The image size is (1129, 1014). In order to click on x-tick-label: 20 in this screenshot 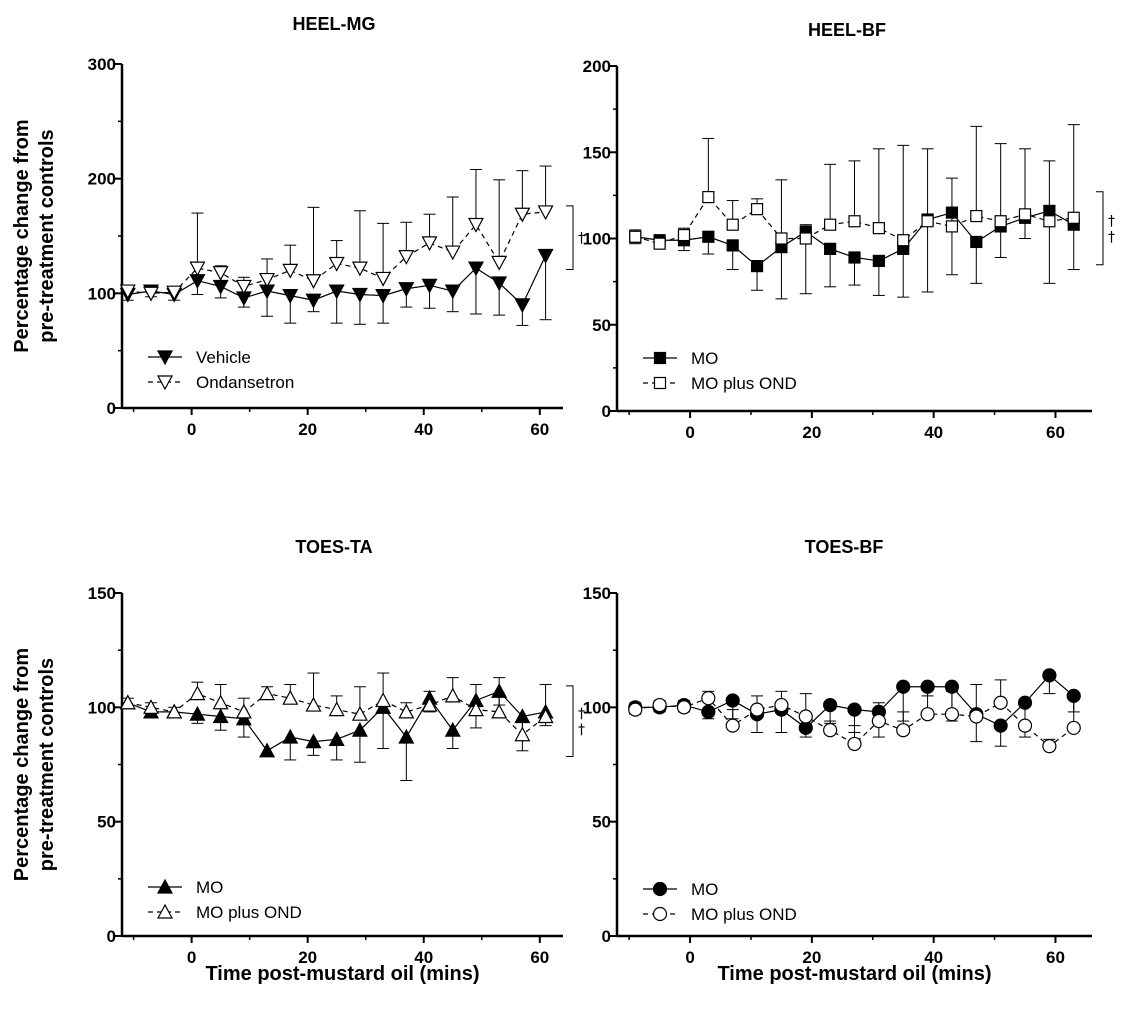, I will do `click(307, 429)`.